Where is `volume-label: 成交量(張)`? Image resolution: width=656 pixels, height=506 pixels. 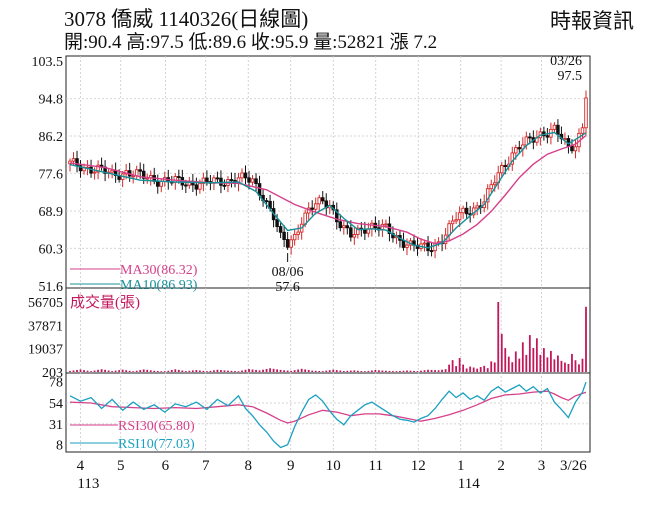 volume-label: 成交量(張) is located at coordinates (105, 302).